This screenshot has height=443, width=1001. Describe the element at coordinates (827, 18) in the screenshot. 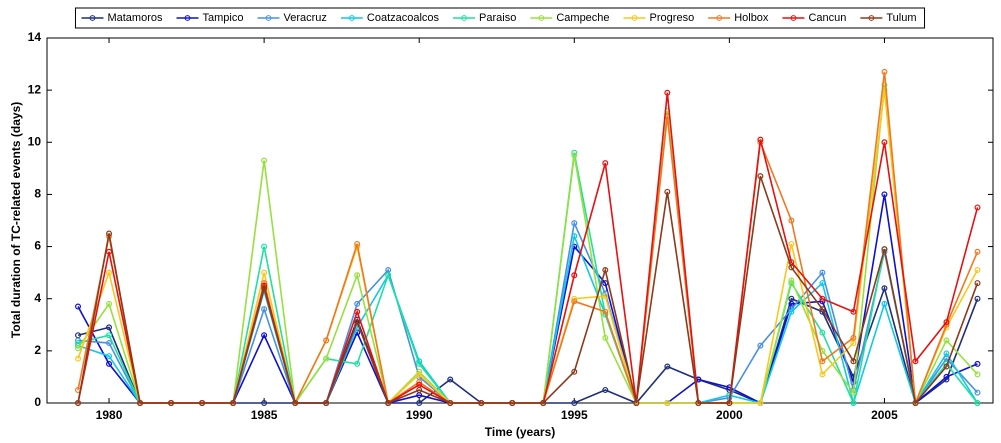

I see `legend-label: Cancun` at that location.